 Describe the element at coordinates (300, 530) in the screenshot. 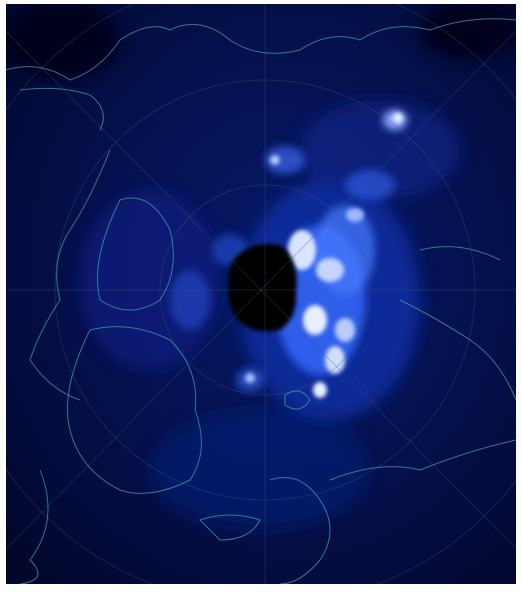

I see `scandinavia-coast` at that location.